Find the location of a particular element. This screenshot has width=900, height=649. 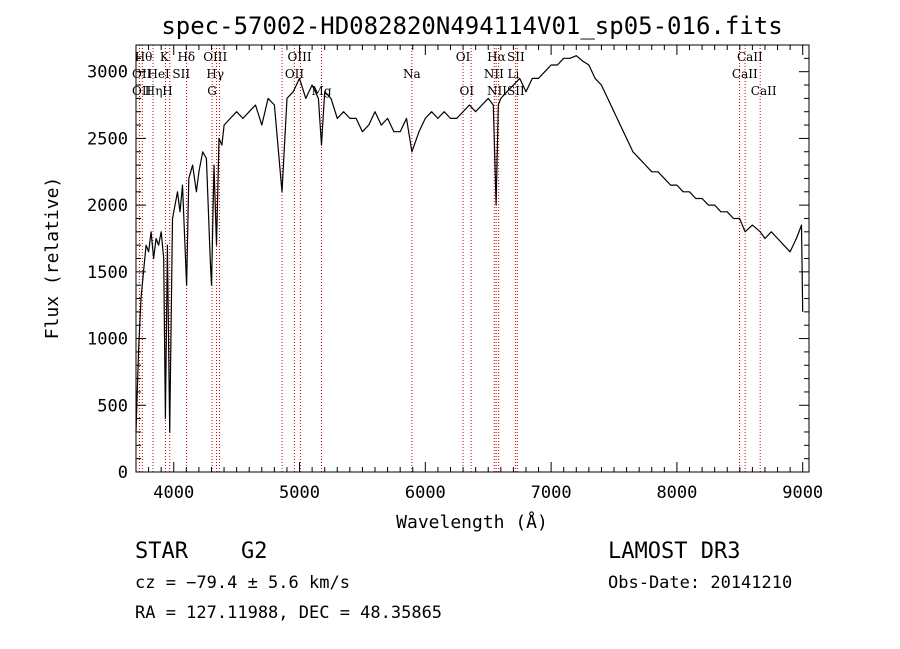

line-label-5: OI is located at coordinates (463, 57).